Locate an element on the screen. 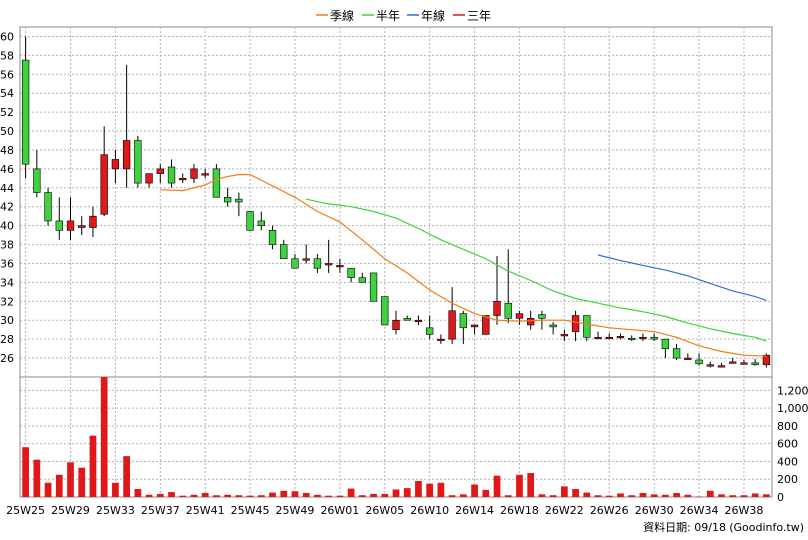 This screenshot has width=808, height=540. legend: 季線 半年 年線 三年 is located at coordinates (403, 15).